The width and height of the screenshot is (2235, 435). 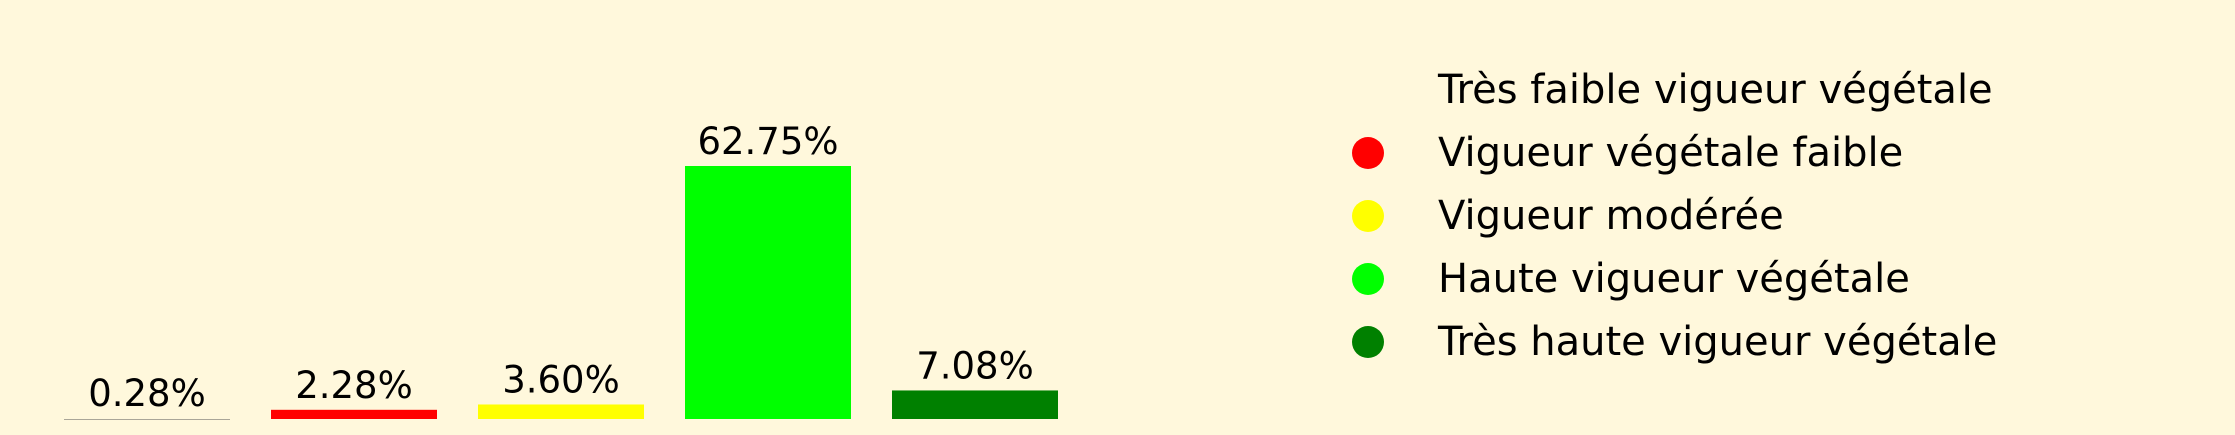 I want to click on legend-item-3: Vigueur modérée, so click(x=1770, y=215).